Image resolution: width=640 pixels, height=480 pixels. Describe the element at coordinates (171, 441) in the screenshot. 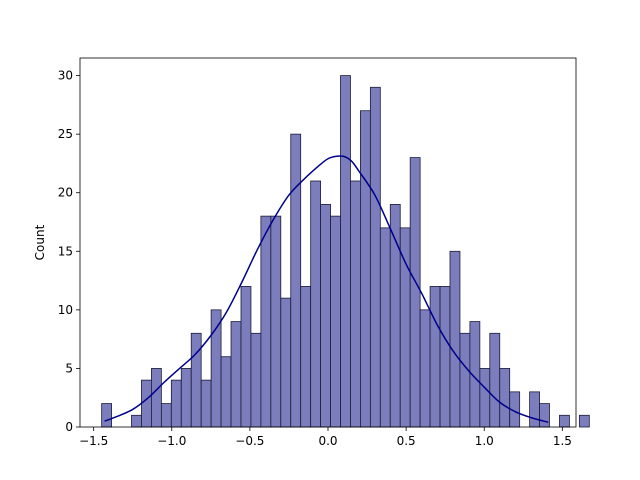

I see `x-tick-label: −1.0` at that location.